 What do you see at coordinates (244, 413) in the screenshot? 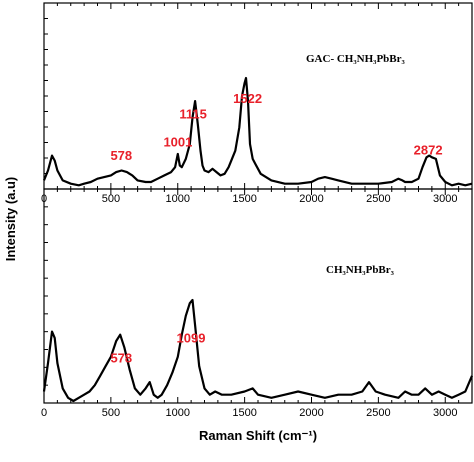
I see `bottom-x-tick-label-1500: 1500` at bounding box center [244, 413].